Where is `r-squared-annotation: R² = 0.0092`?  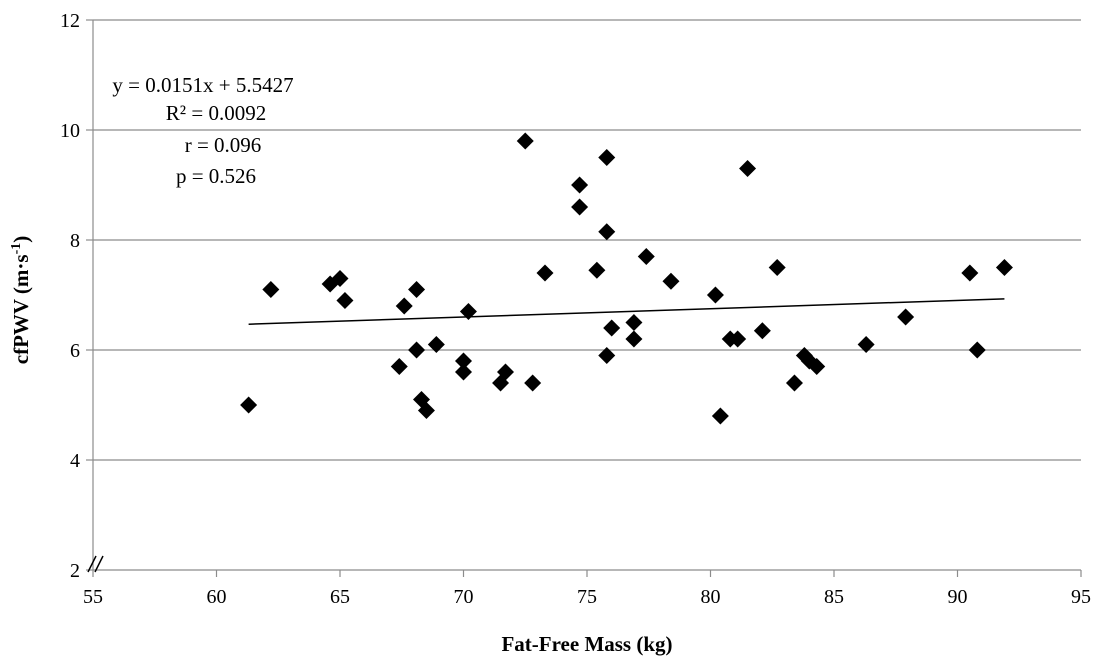
r-squared-annotation: R² = 0.0092 is located at coordinates (216, 113).